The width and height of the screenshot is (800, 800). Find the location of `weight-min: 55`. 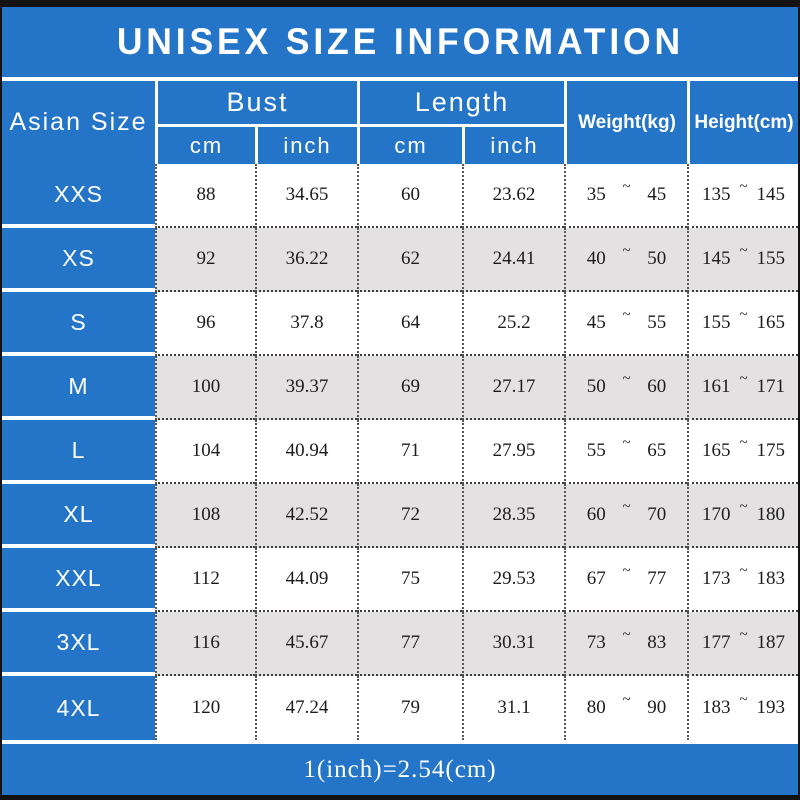

weight-min: 55 is located at coordinates (596, 450).